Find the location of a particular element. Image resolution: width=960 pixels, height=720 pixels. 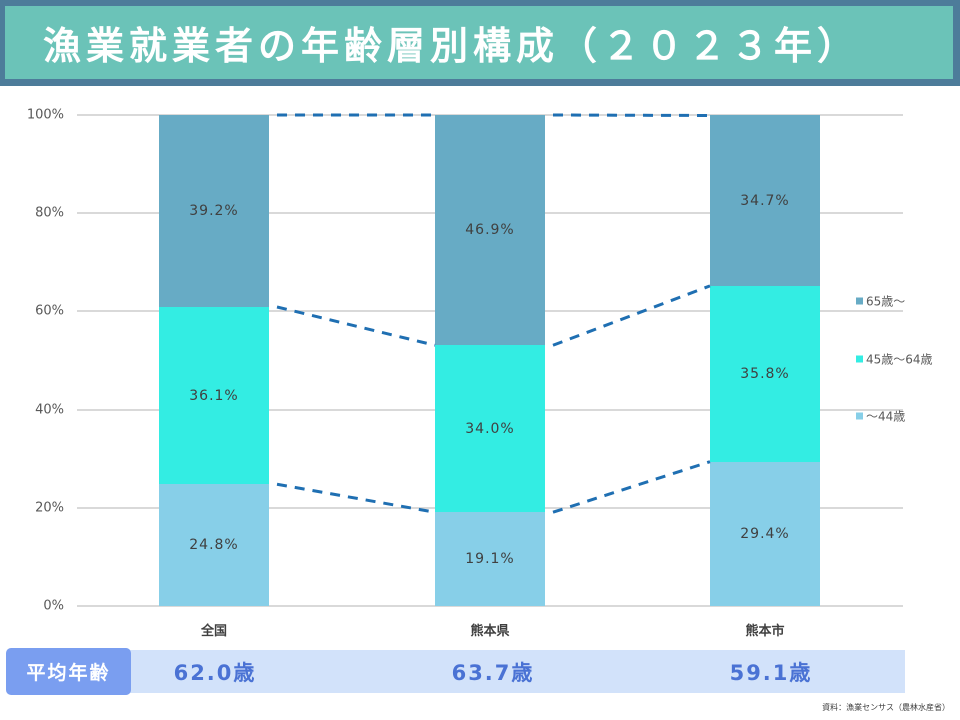

source-note: 資料：漁業センサス（農林水産省） is located at coordinates (886, 707).